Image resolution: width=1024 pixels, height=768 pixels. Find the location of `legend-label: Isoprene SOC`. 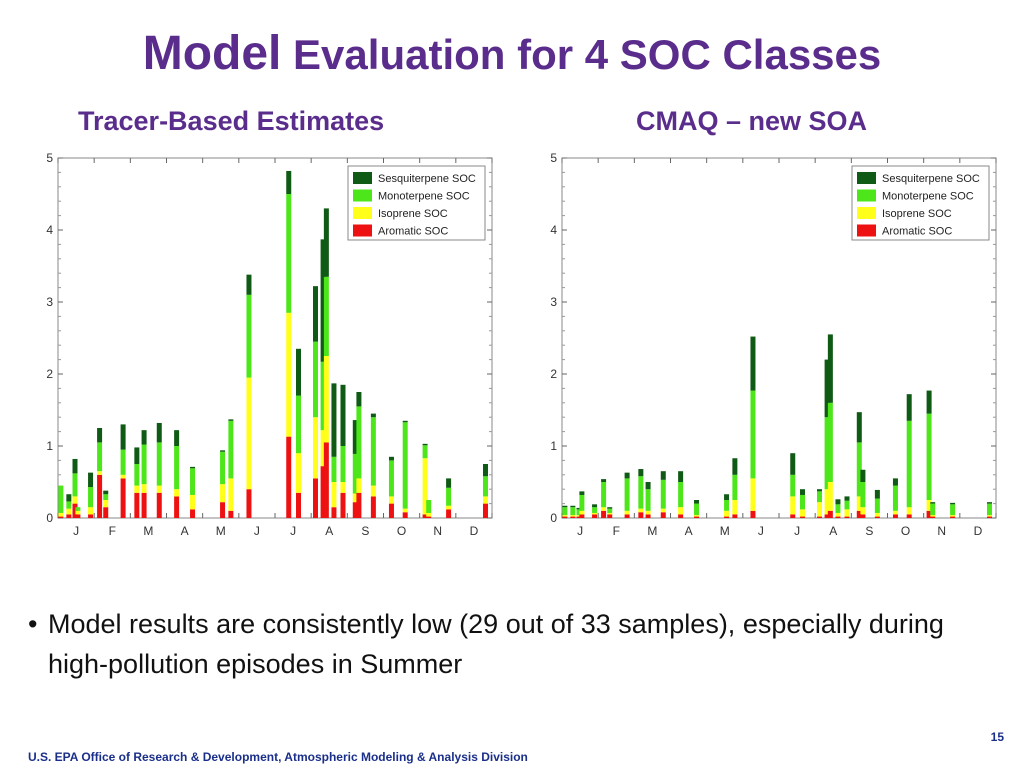

legend-label: Isoprene SOC is located at coordinates (917, 214).